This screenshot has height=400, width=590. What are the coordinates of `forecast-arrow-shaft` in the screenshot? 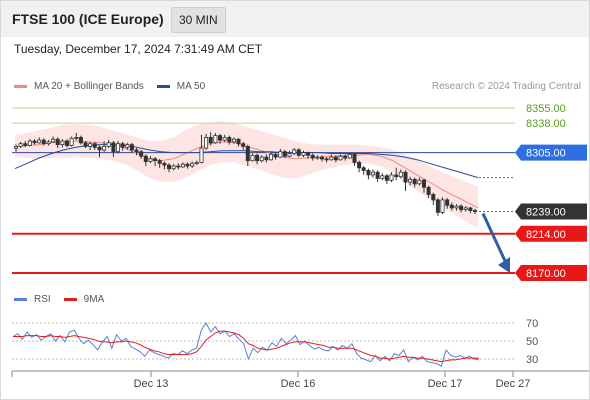 It's located at (494, 238).